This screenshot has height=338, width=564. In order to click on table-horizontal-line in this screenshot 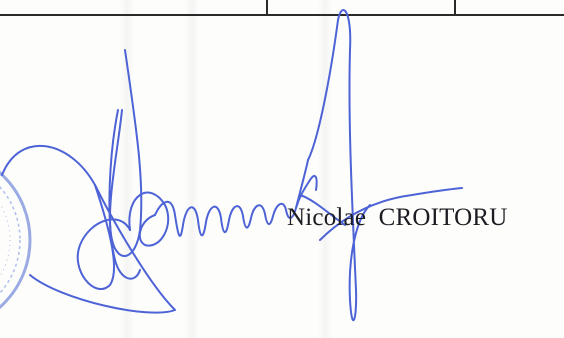, I will do `click(282, 15)`.